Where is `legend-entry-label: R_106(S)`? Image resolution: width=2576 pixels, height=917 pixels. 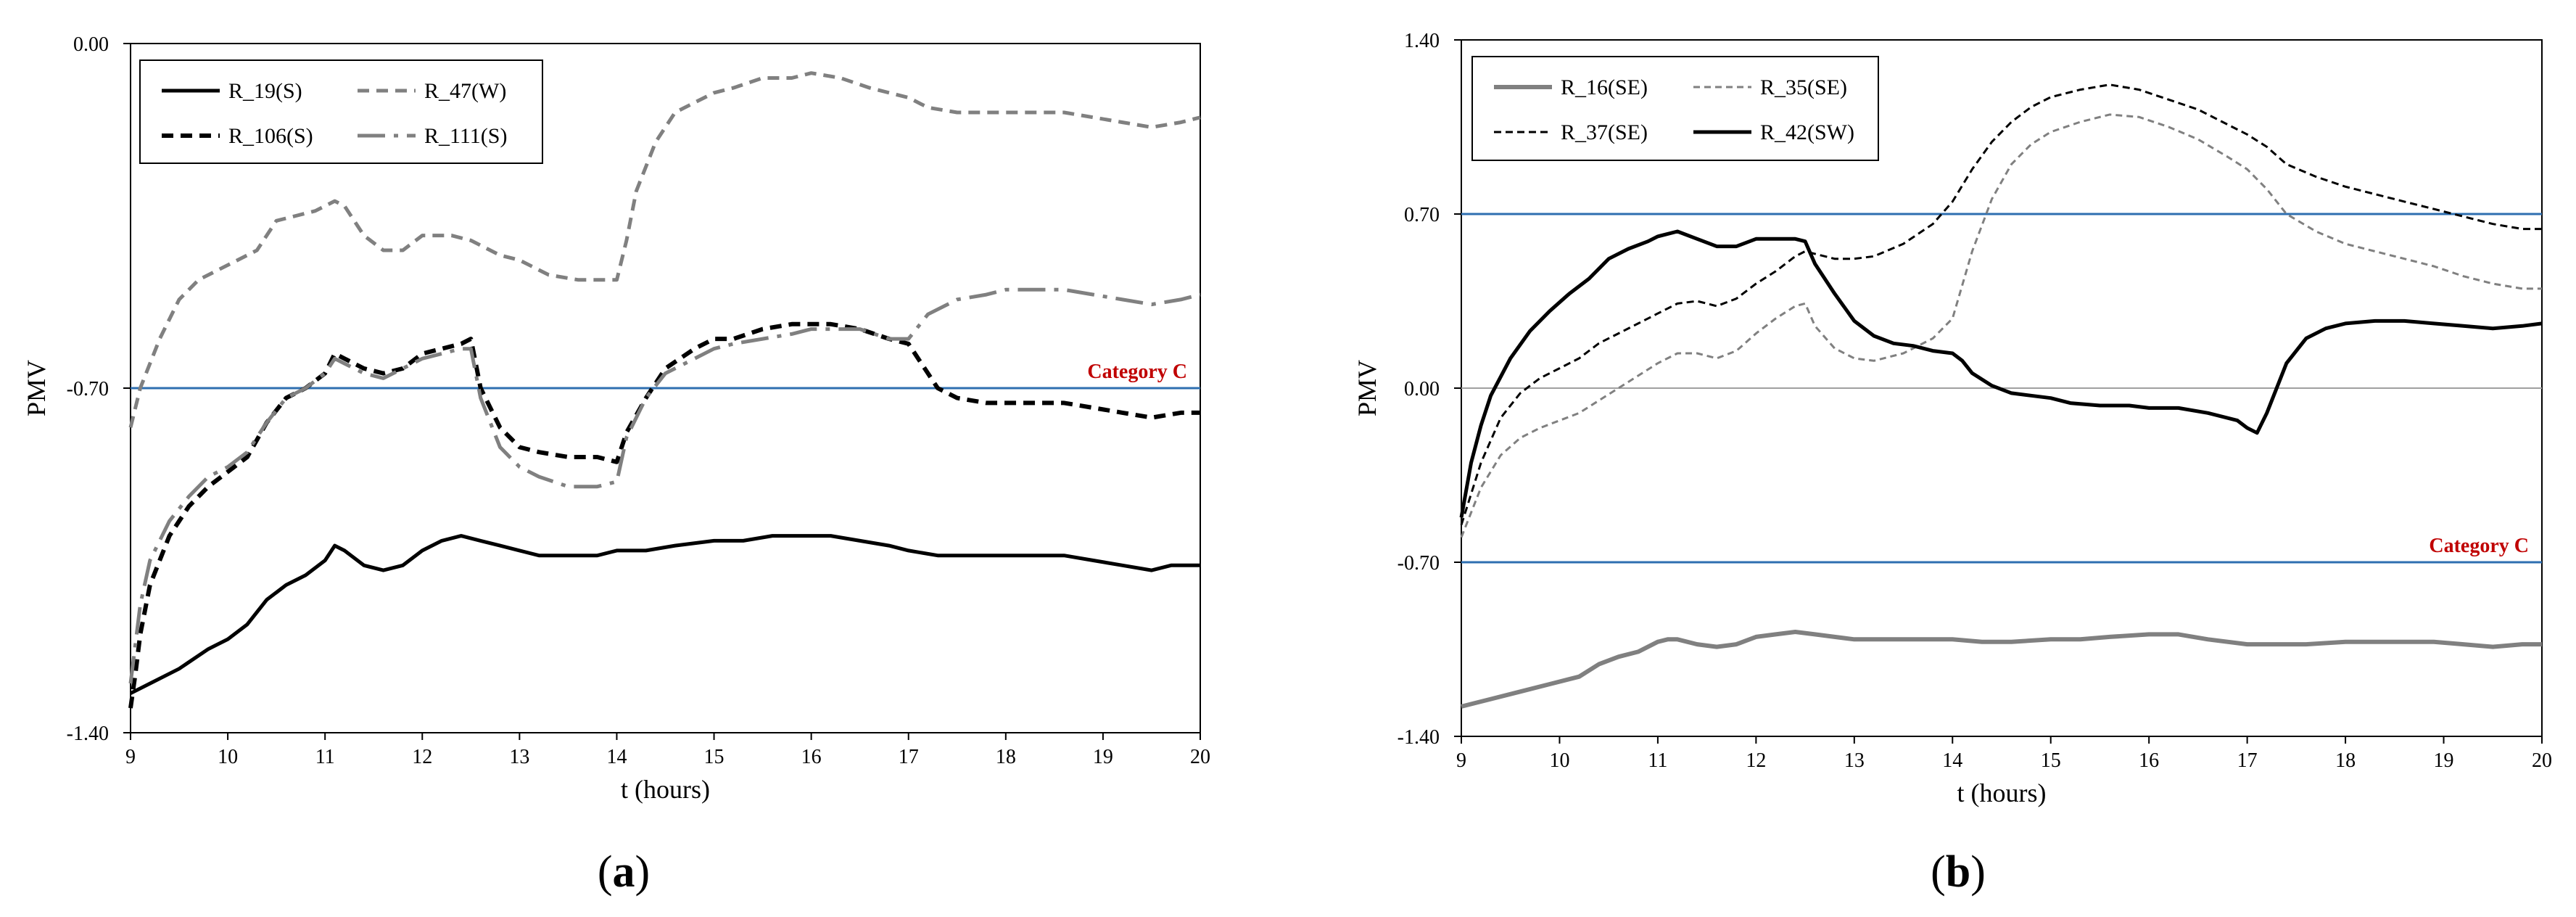
legend-entry-label: R_106(S) is located at coordinates (270, 136).